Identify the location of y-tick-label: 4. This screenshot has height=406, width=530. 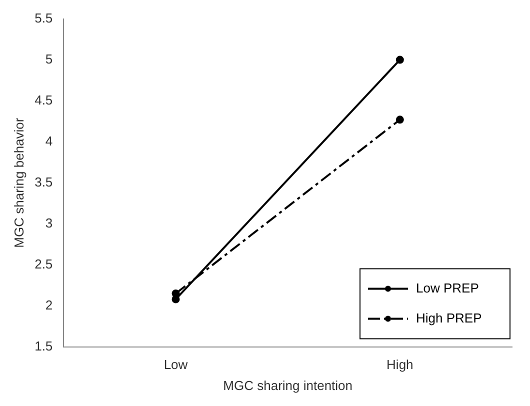
(49, 140).